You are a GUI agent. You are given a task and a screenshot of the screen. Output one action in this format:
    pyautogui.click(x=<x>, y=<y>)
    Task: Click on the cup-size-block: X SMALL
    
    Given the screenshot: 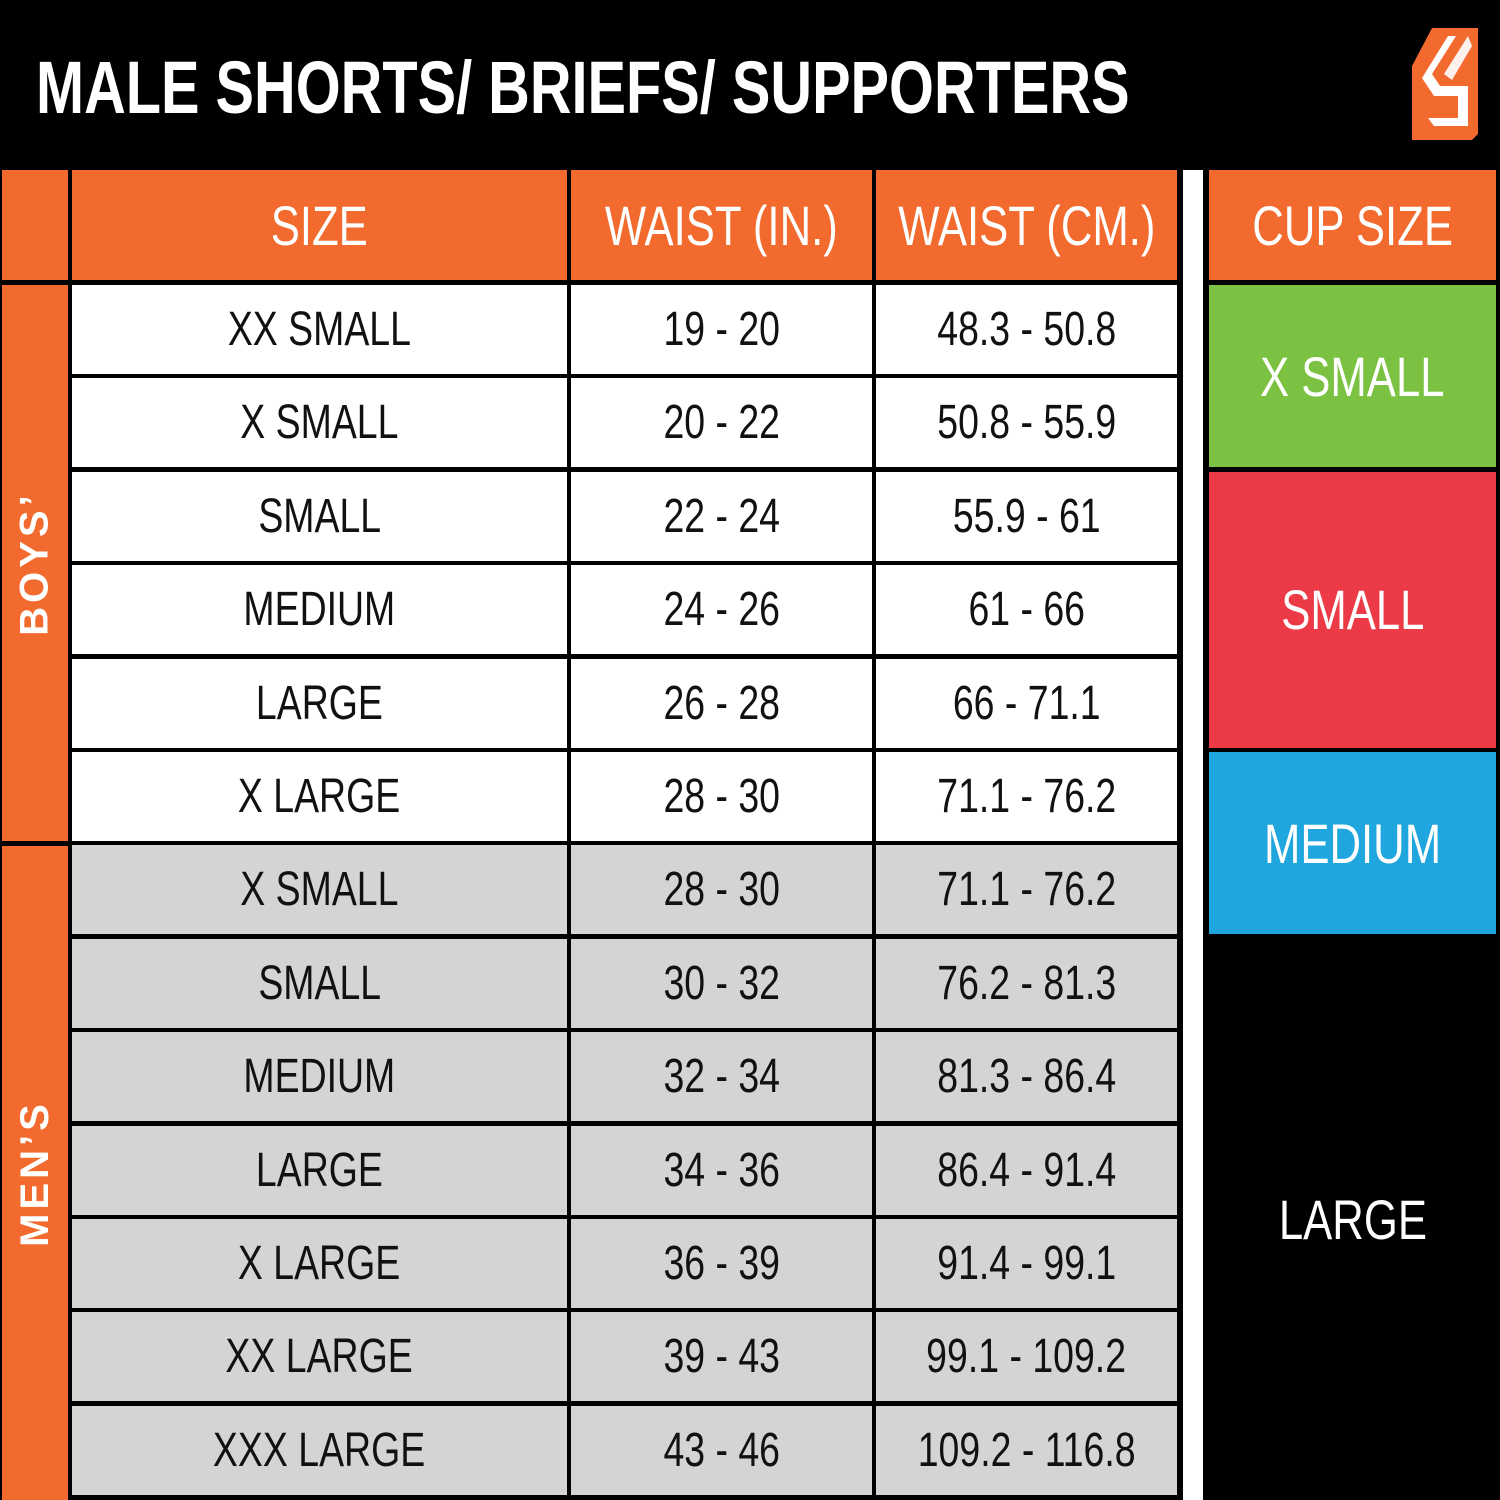 What is the action you would take?
    pyautogui.click(x=1352, y=376)
    